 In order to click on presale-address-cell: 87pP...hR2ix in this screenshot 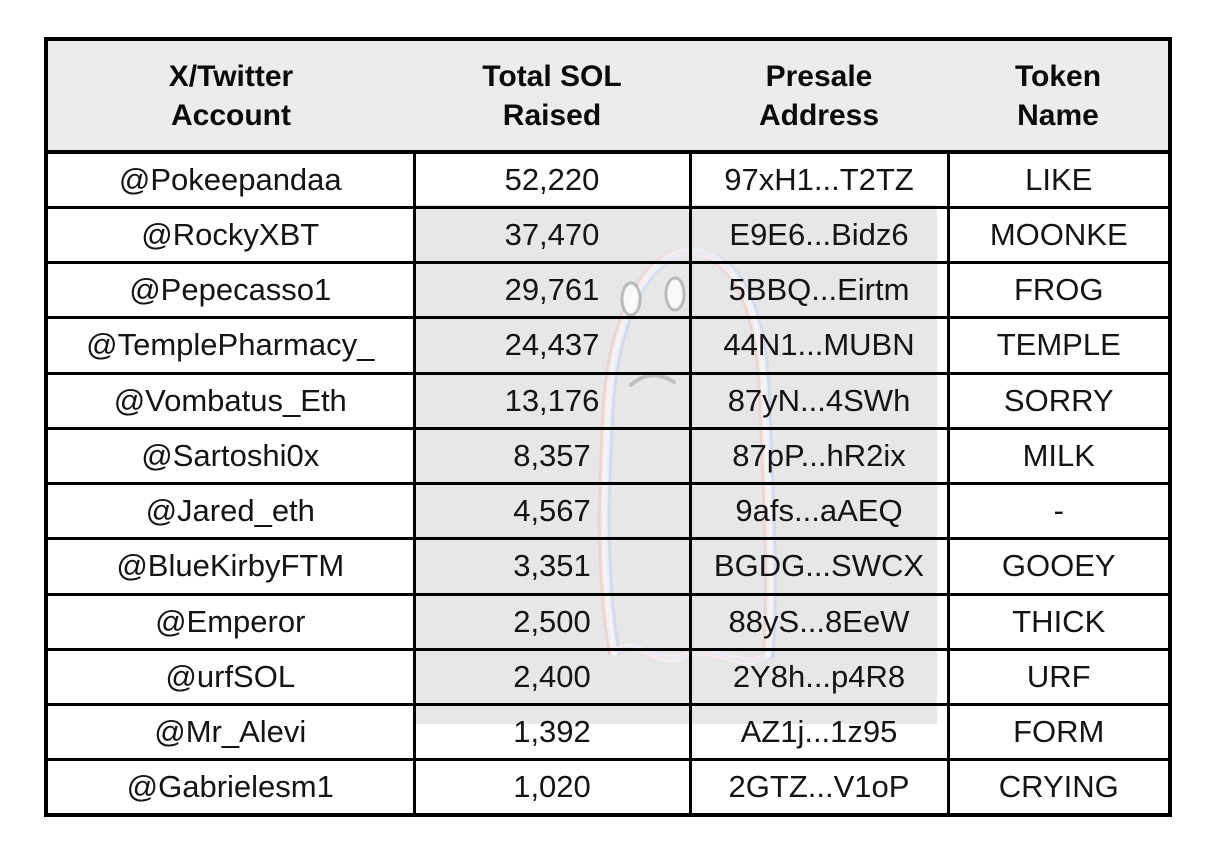, I will do `click(819, 456)`.